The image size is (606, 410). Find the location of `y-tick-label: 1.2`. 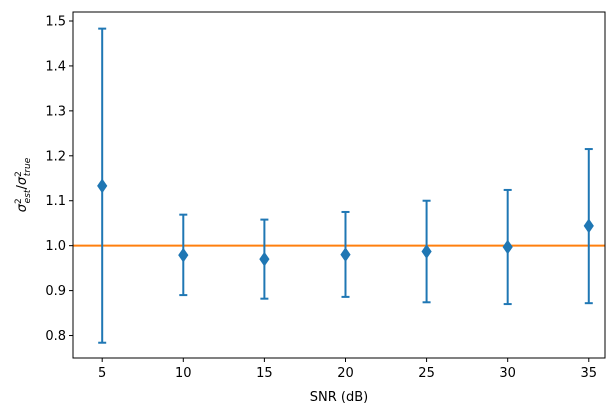

y-tick-label: 1.2 is located at coordinates (55, 156).